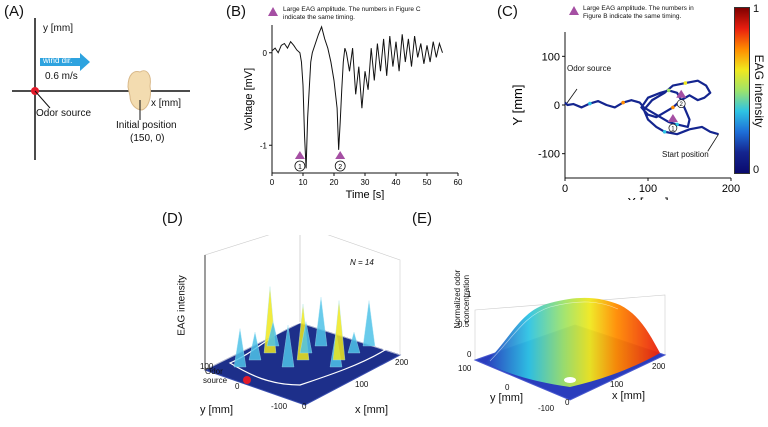  Describe the element at coordinates (64, 113) in the screenshot. I see `a-odor-source-label: Odor source` at that location.